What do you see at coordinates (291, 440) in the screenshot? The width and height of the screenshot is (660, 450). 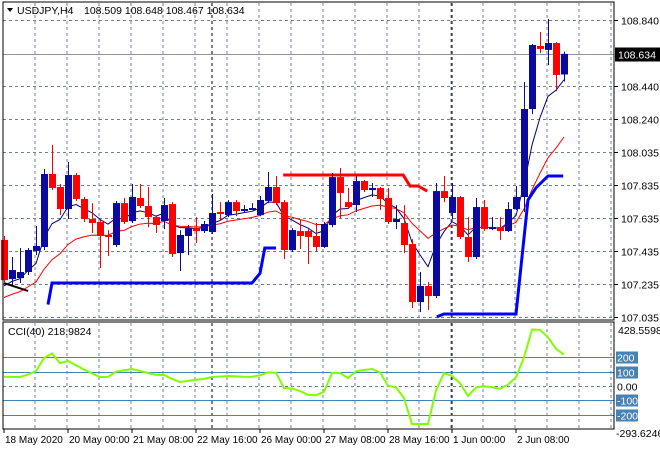 I see `time-tick-label: 26 May 00:00` at bounding box center [291, 440].